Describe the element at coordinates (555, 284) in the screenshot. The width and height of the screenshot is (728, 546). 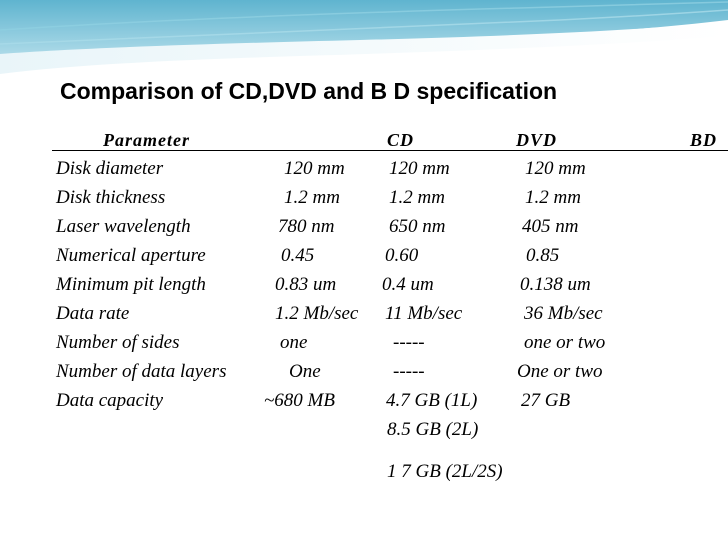
I see `bd-value: 0.138 um` at that location.